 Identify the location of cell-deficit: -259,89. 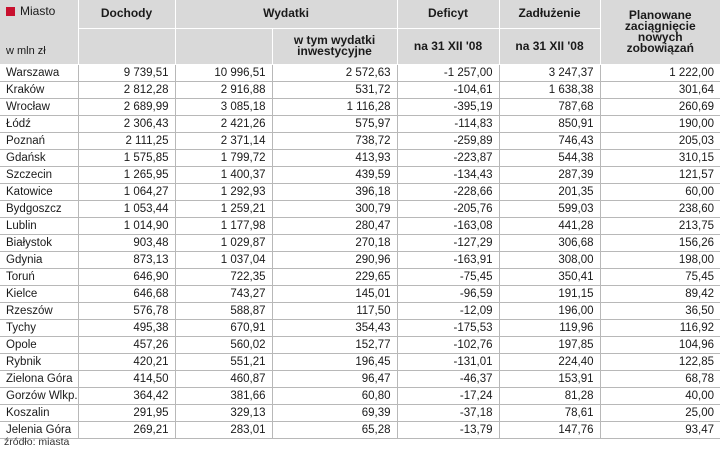
(448, 141).